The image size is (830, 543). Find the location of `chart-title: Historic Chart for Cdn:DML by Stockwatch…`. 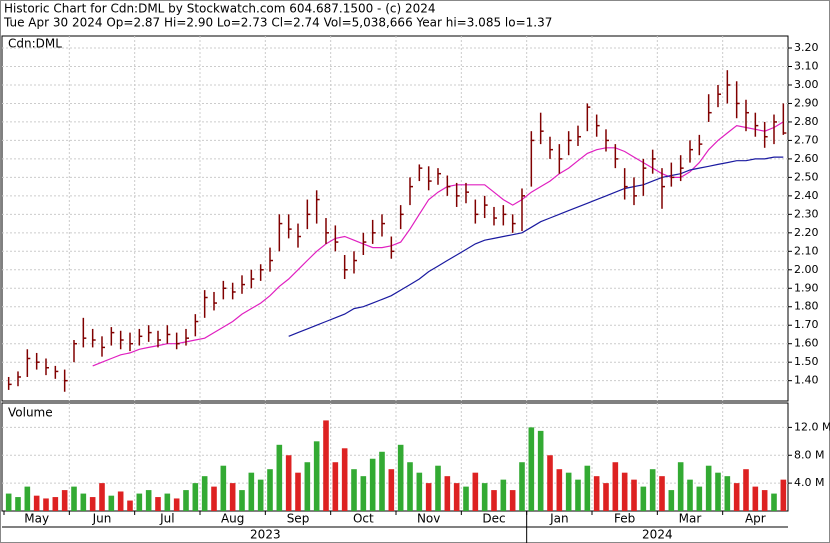

chart-title: Historic Chart for Cdn:DML by Stockwatch… is located at coordinates (220, 9).